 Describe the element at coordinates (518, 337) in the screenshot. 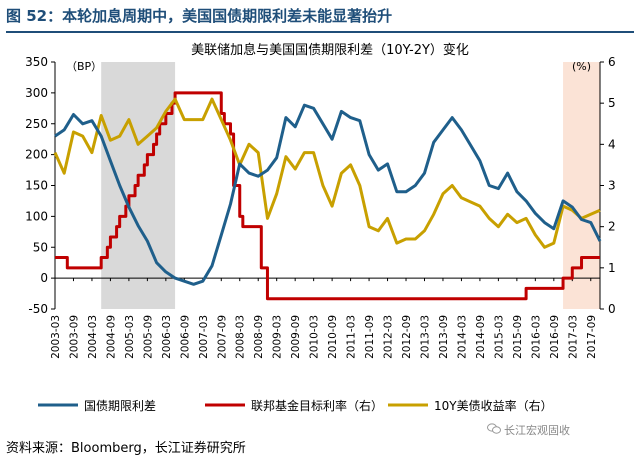

I see `x-tick-label: 2015-09` at that location.